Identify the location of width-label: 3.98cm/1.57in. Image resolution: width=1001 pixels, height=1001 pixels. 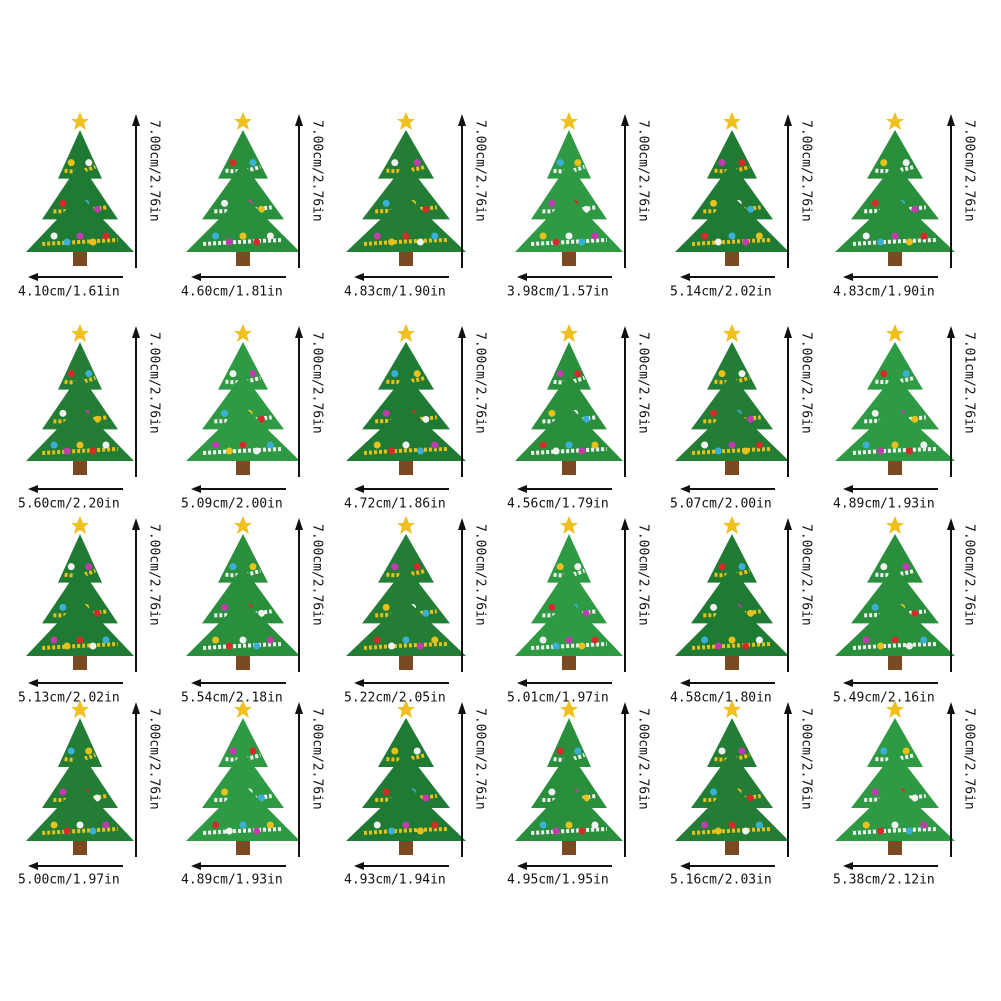
(558, 292).